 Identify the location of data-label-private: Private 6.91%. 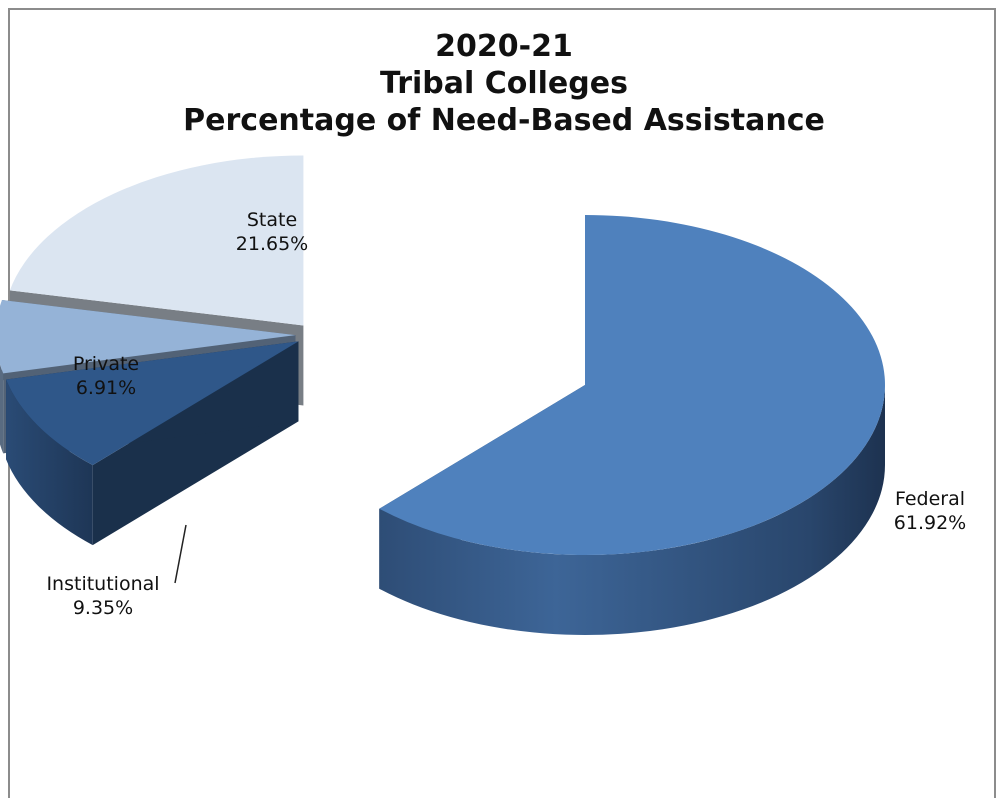
(106, 376).